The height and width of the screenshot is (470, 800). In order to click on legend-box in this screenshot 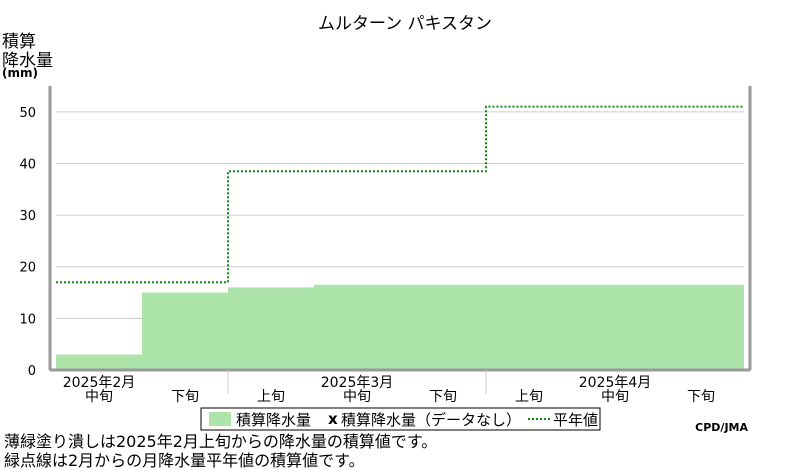, I will do `click(400, 419)`.